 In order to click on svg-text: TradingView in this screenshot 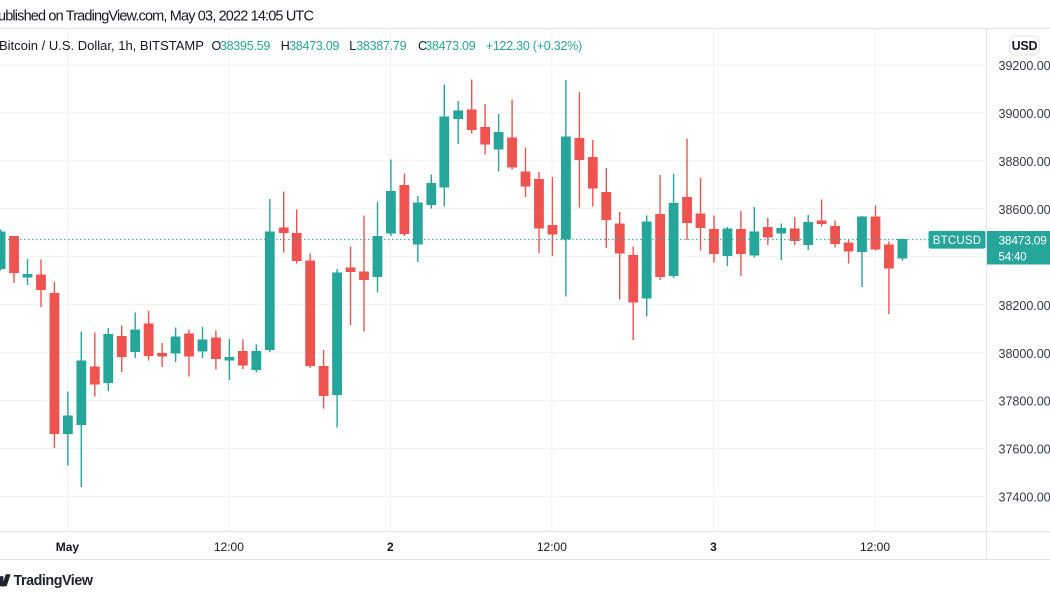, I will do `click(54, 581)`.